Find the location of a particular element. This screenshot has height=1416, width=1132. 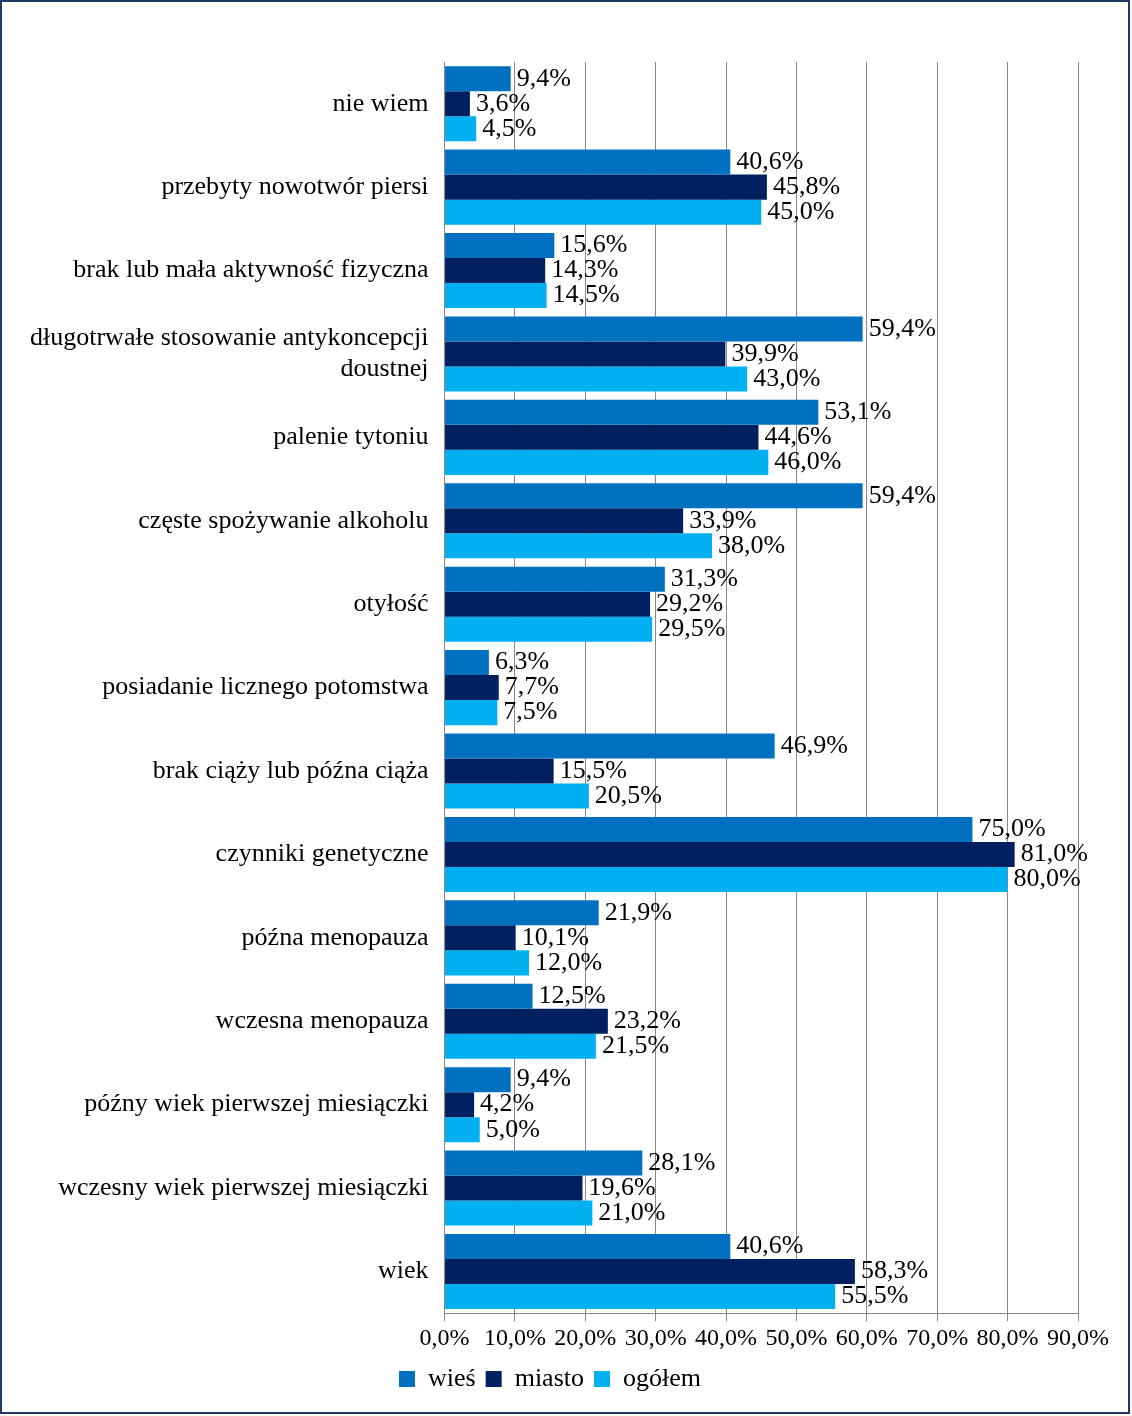

y-tick-label: przebyty nowotwór piersi is located at coordinates (295, 185).